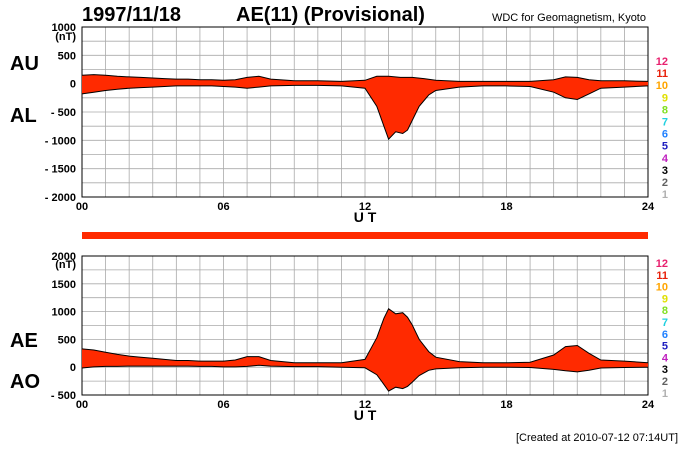 The image size is (700, 450). Describe the element at coordinates (64, 257) in the screenshot. I see `ae-ao-ytick-label: 2000` at that location.